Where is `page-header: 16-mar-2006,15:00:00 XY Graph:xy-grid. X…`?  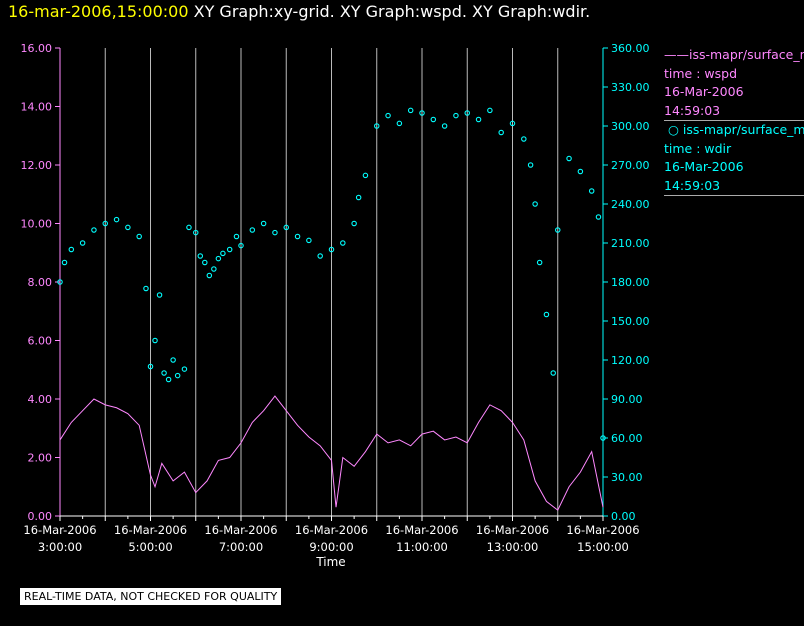
page-header: 16-mar-2006,15:00:00 XY Graph:xy-grid. X… is located at coordinates (299, 11).